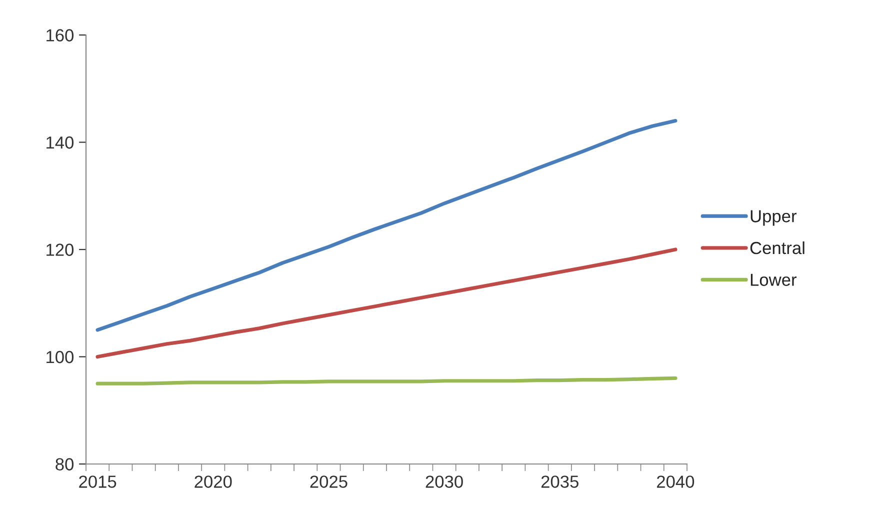 The width and height of the screenshot is (871, 526). I want to click on legend-label: Upper, so click(773, 218).